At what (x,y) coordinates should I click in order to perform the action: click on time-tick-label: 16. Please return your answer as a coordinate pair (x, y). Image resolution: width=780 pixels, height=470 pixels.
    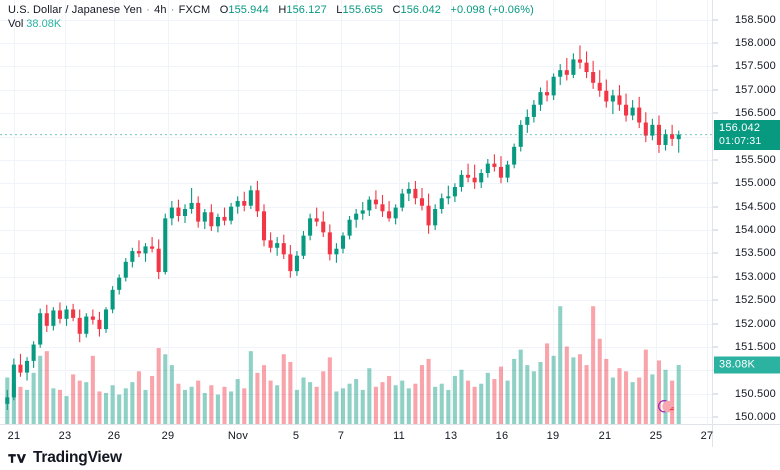
    Looking at the image, I should click on (502, 436).